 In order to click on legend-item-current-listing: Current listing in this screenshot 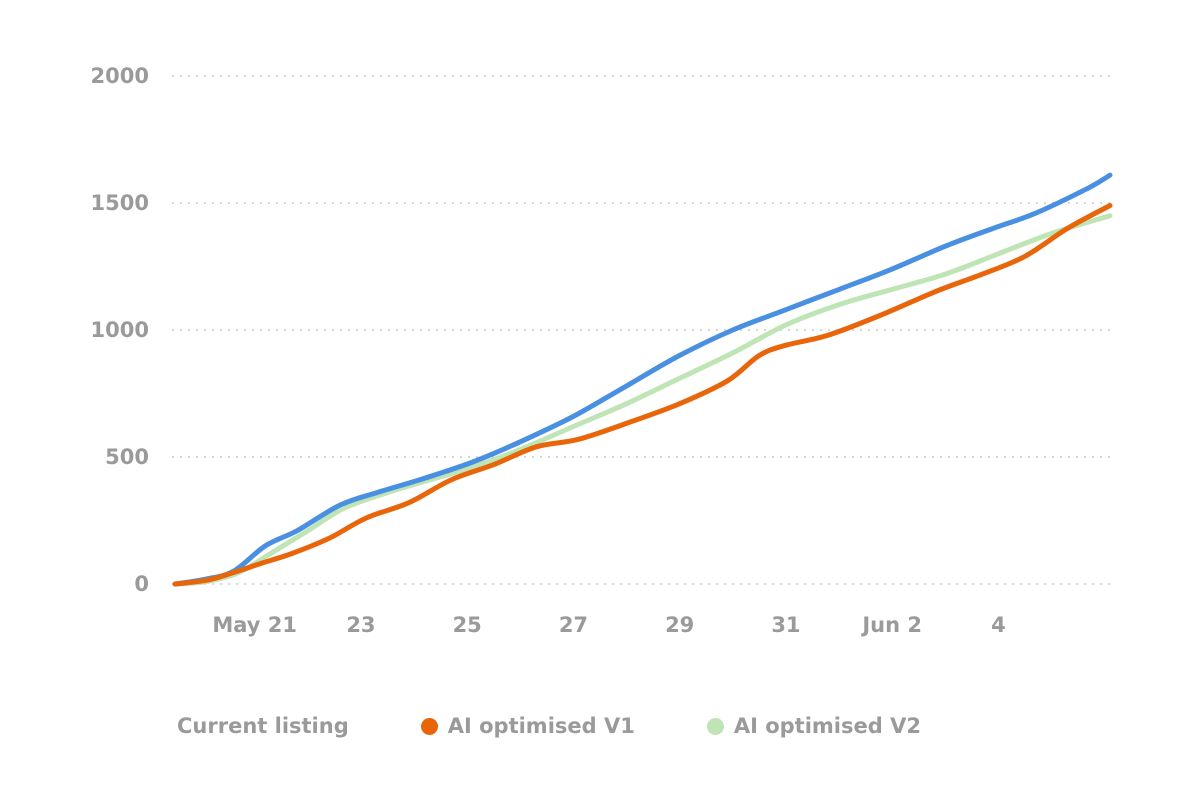, I will do `click(263, 726)`.